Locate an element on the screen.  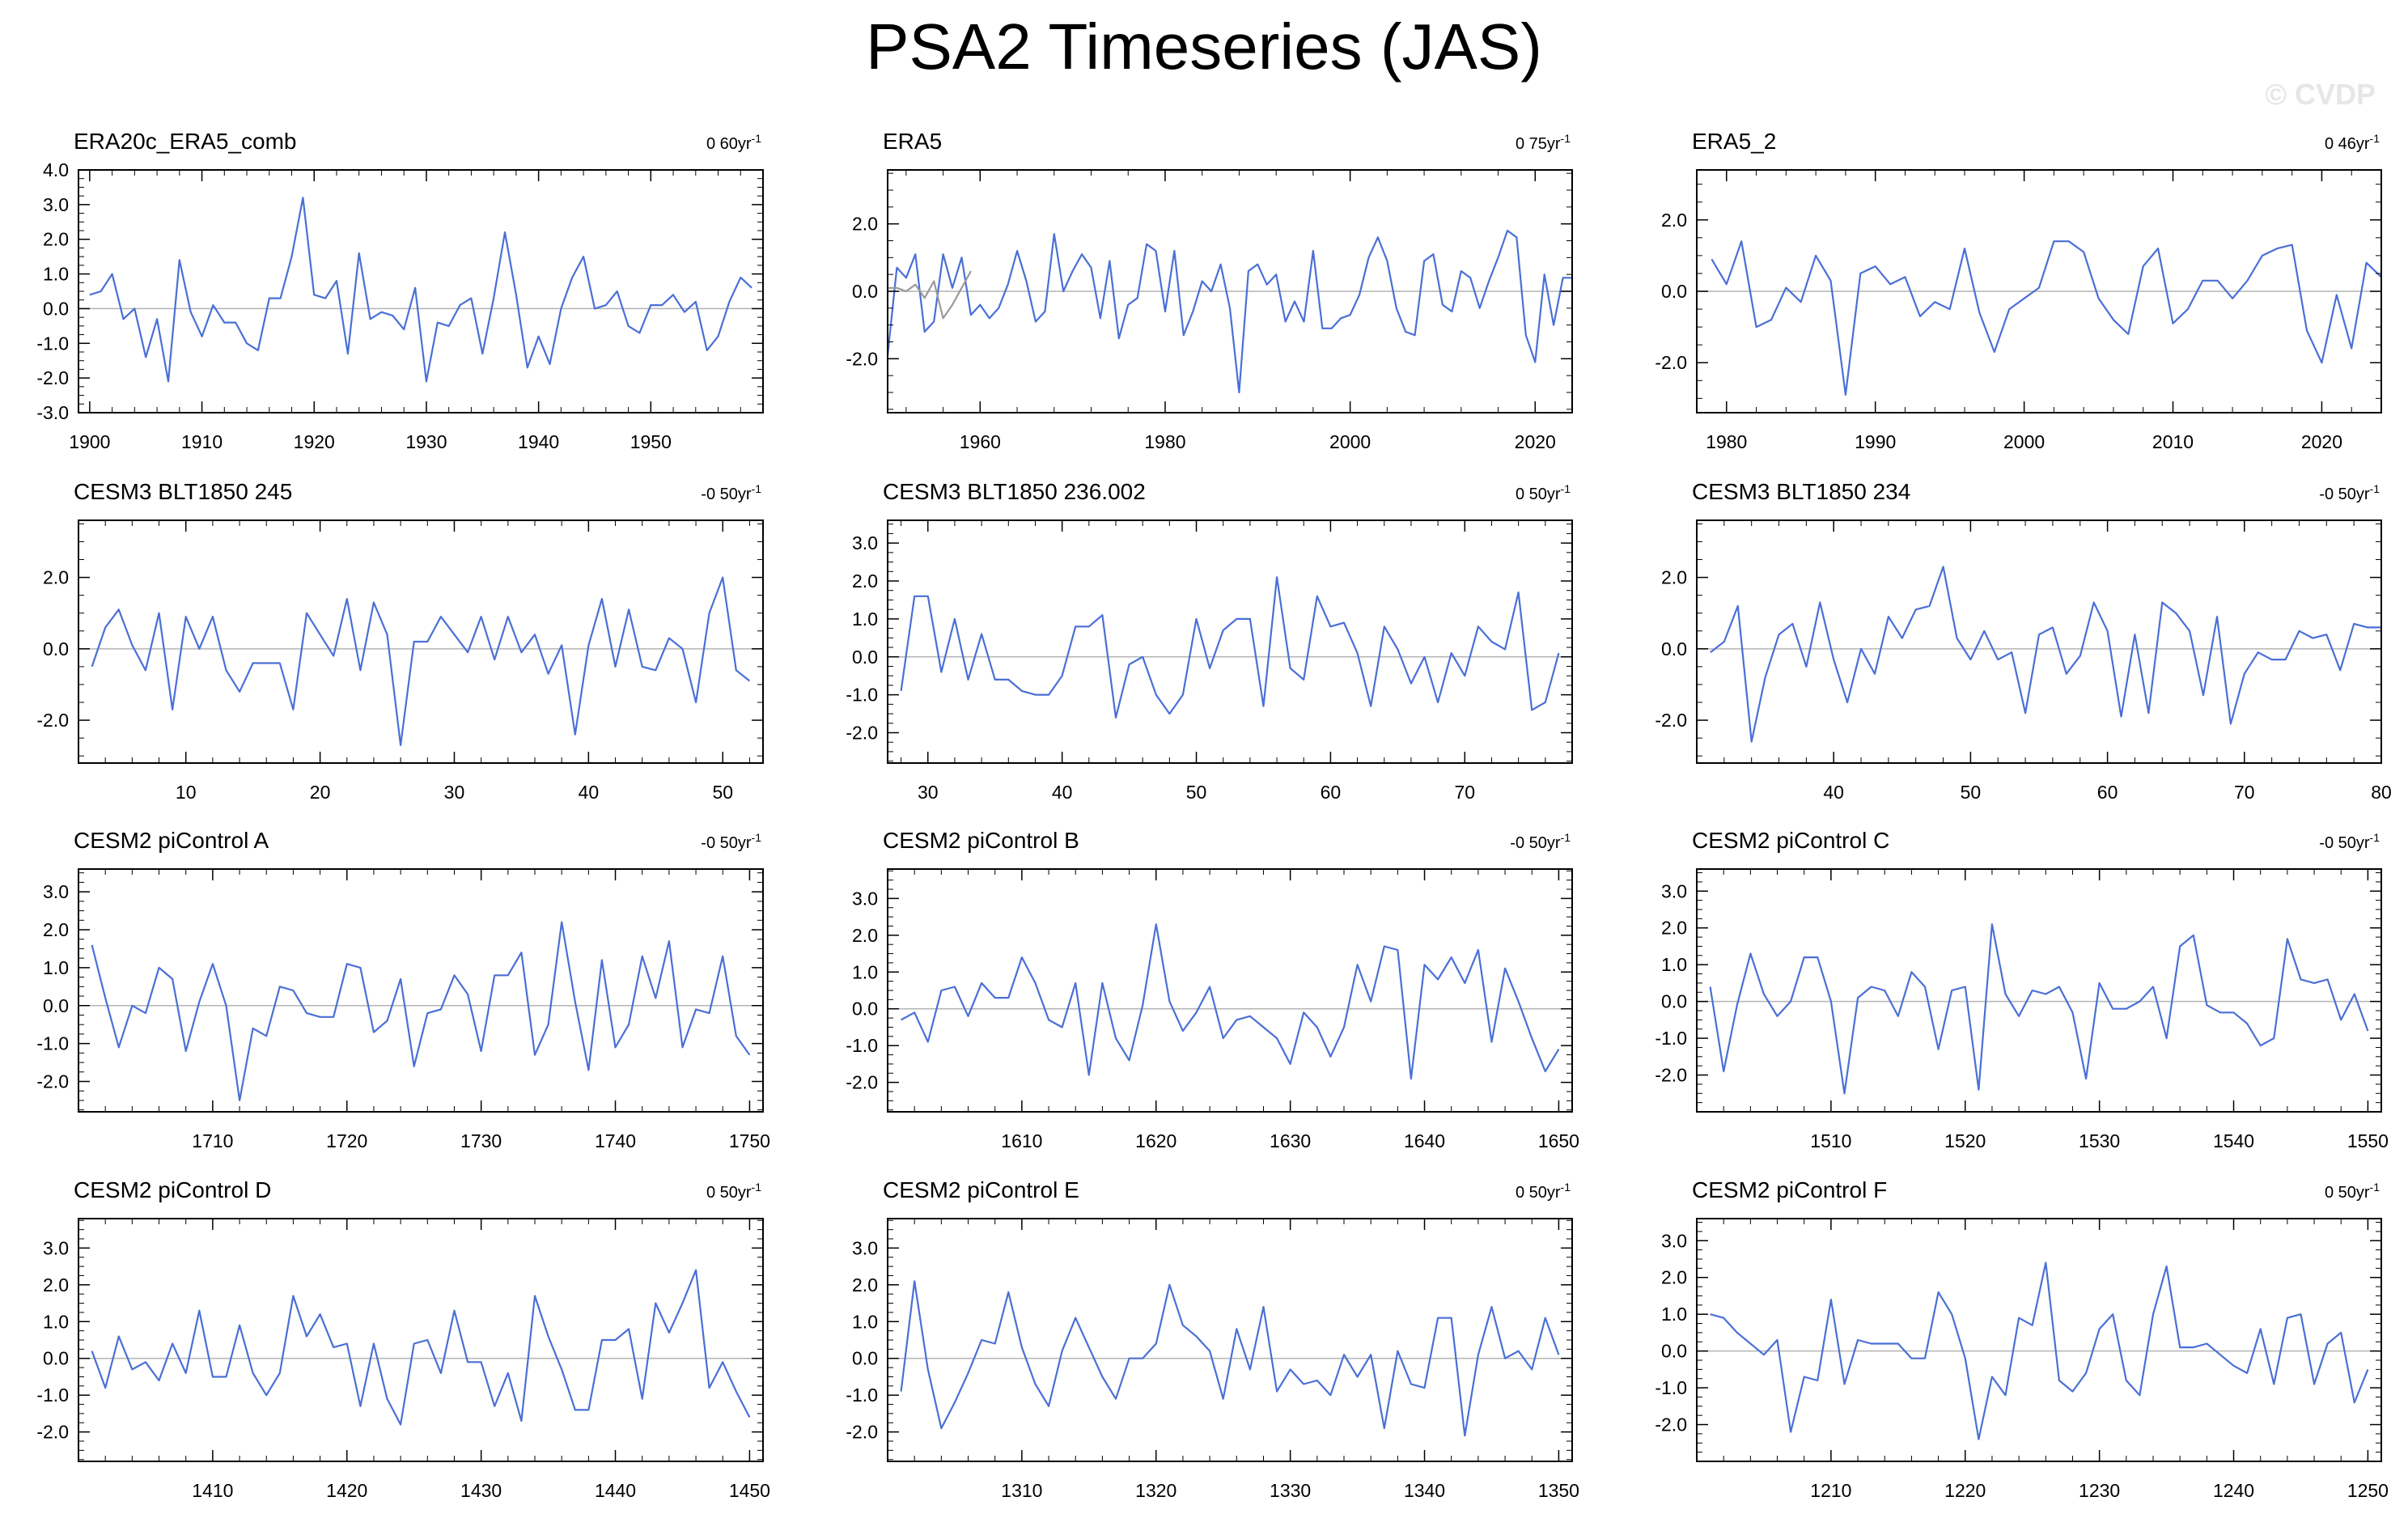
x-tick-label: 1220 is located at coordinates (1965, 1490).